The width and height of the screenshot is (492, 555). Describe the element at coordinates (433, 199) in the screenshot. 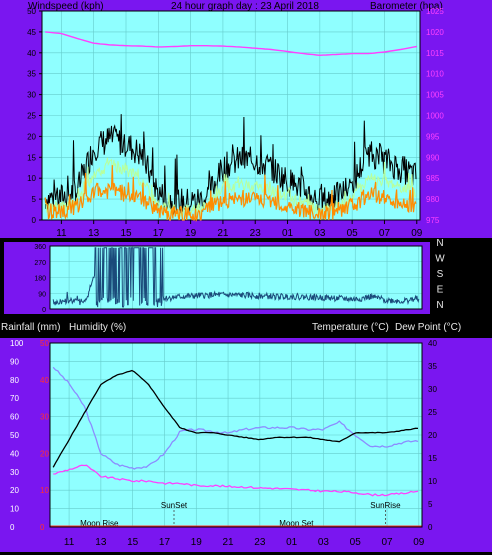

I see `barometer-tick-label: 980` at that location.